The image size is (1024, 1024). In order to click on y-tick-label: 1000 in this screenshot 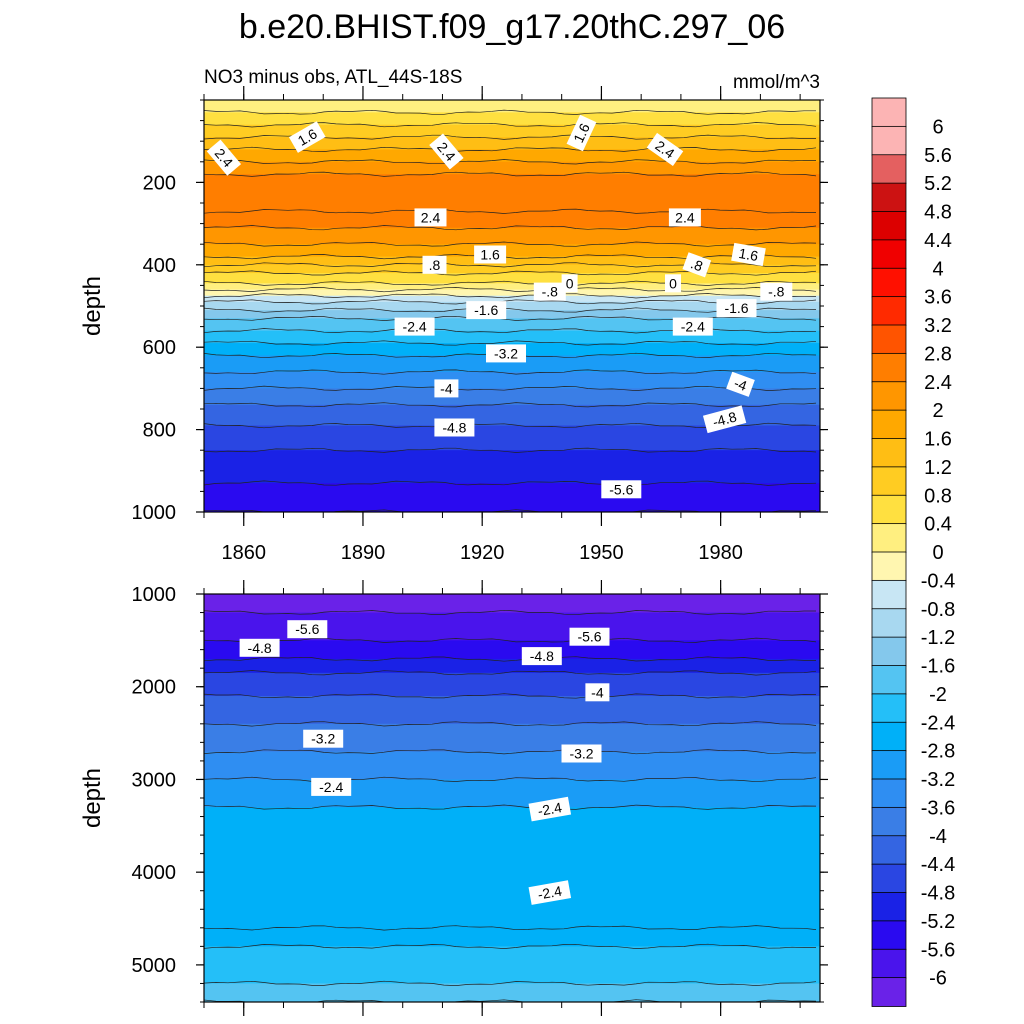, I will do `click(154, 513)`.